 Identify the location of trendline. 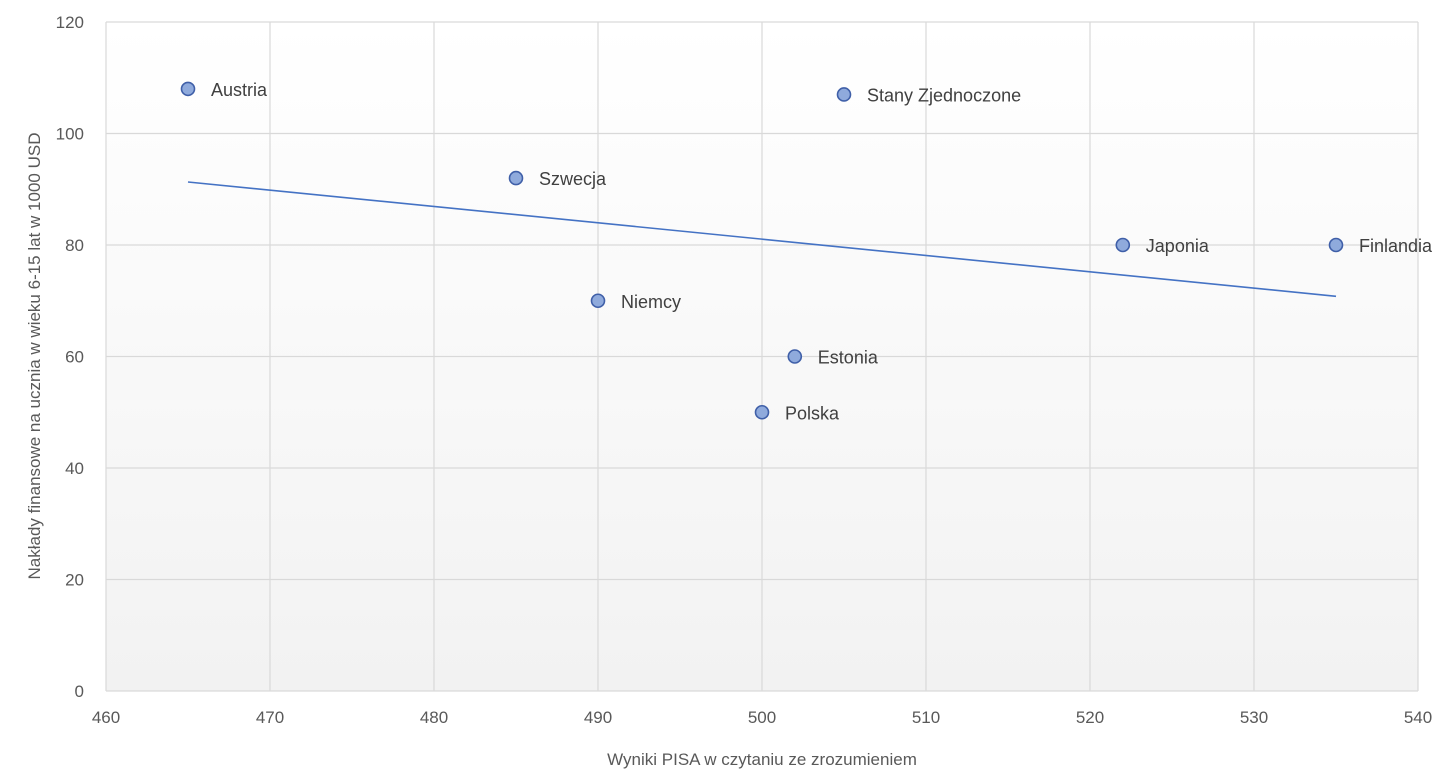
(762, 239).